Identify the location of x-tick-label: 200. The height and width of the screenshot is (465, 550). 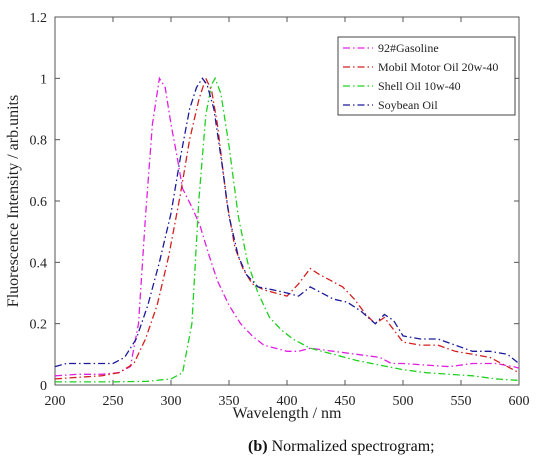
(55, 401).